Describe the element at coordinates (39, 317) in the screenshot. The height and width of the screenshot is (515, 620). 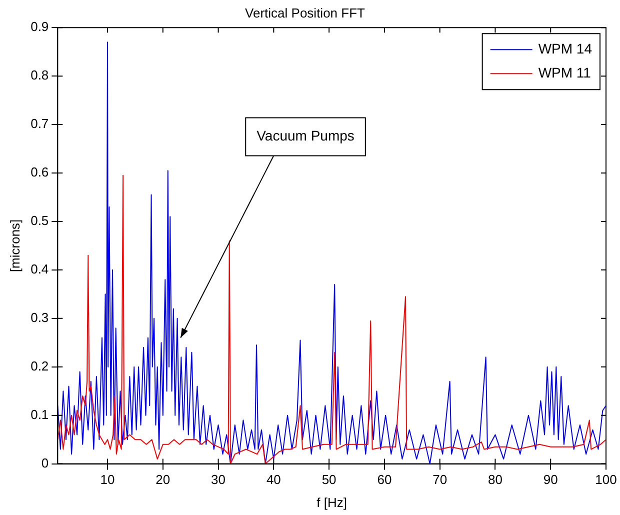
I see `y-tick-label: 0.3` at that location.